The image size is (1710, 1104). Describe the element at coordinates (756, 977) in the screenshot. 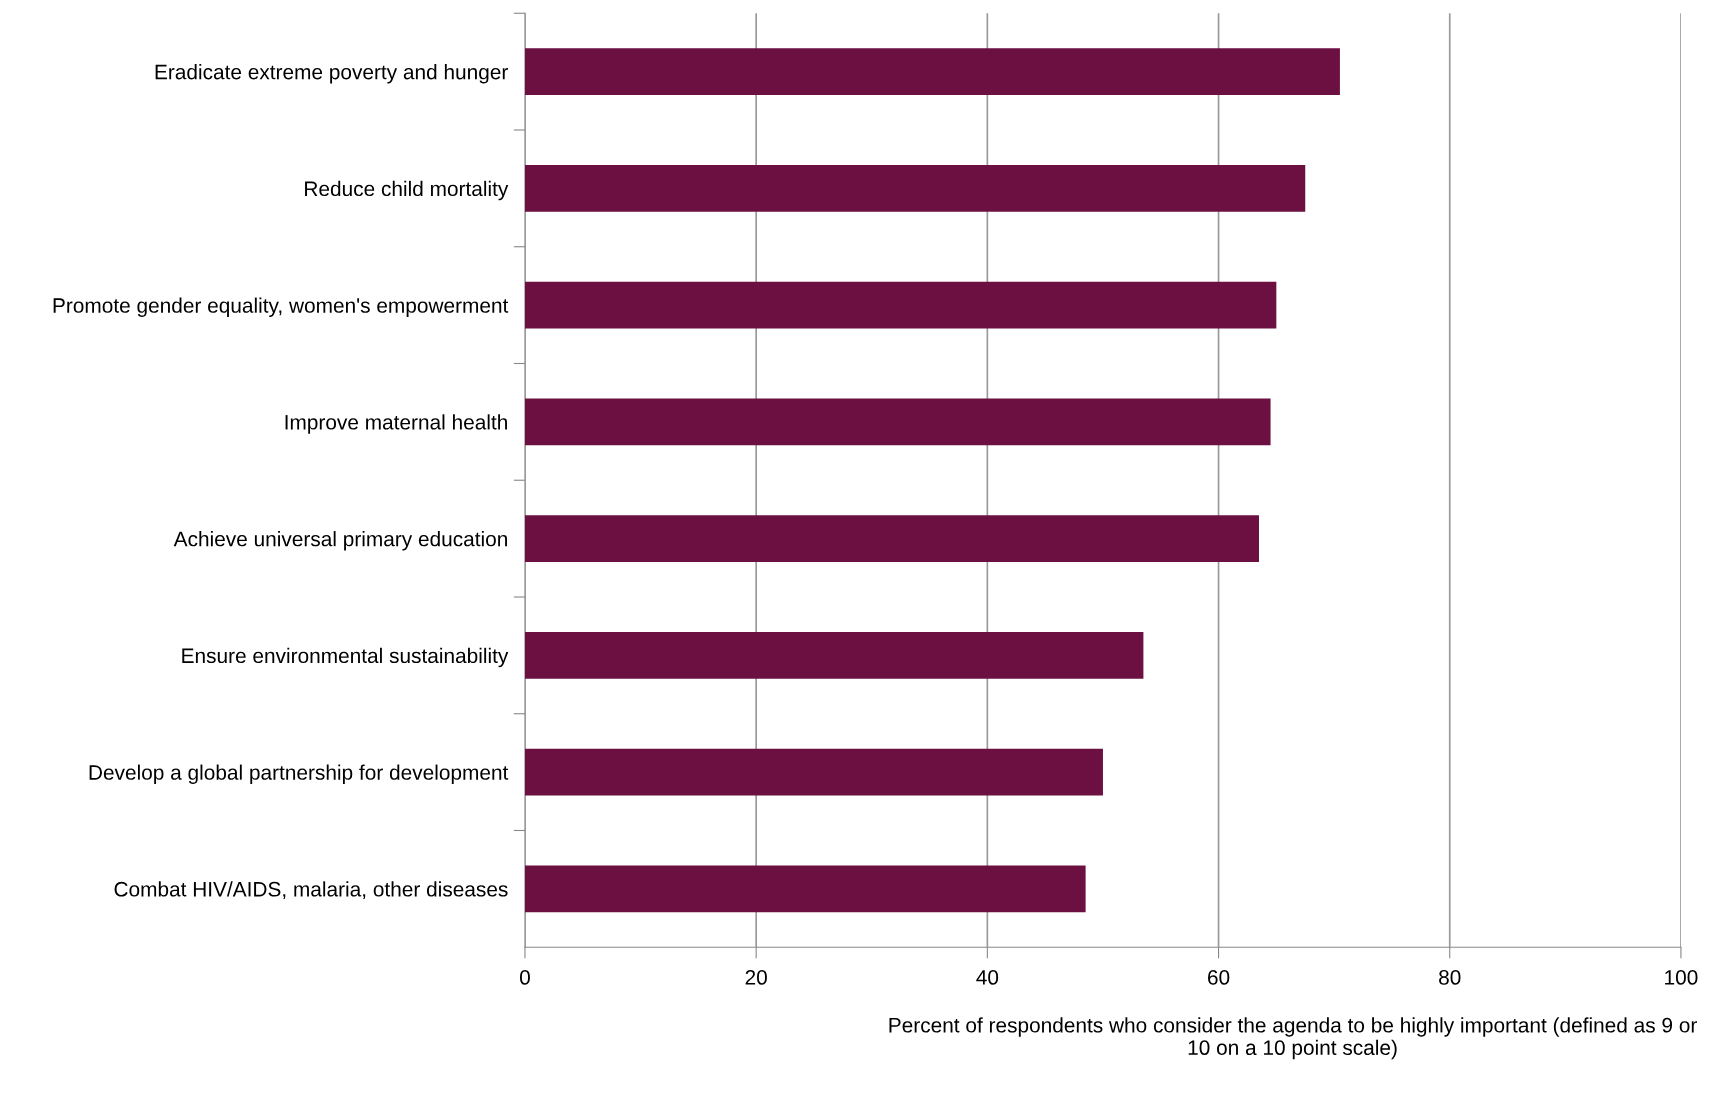

I see `x-tick-label: 20` at that location.